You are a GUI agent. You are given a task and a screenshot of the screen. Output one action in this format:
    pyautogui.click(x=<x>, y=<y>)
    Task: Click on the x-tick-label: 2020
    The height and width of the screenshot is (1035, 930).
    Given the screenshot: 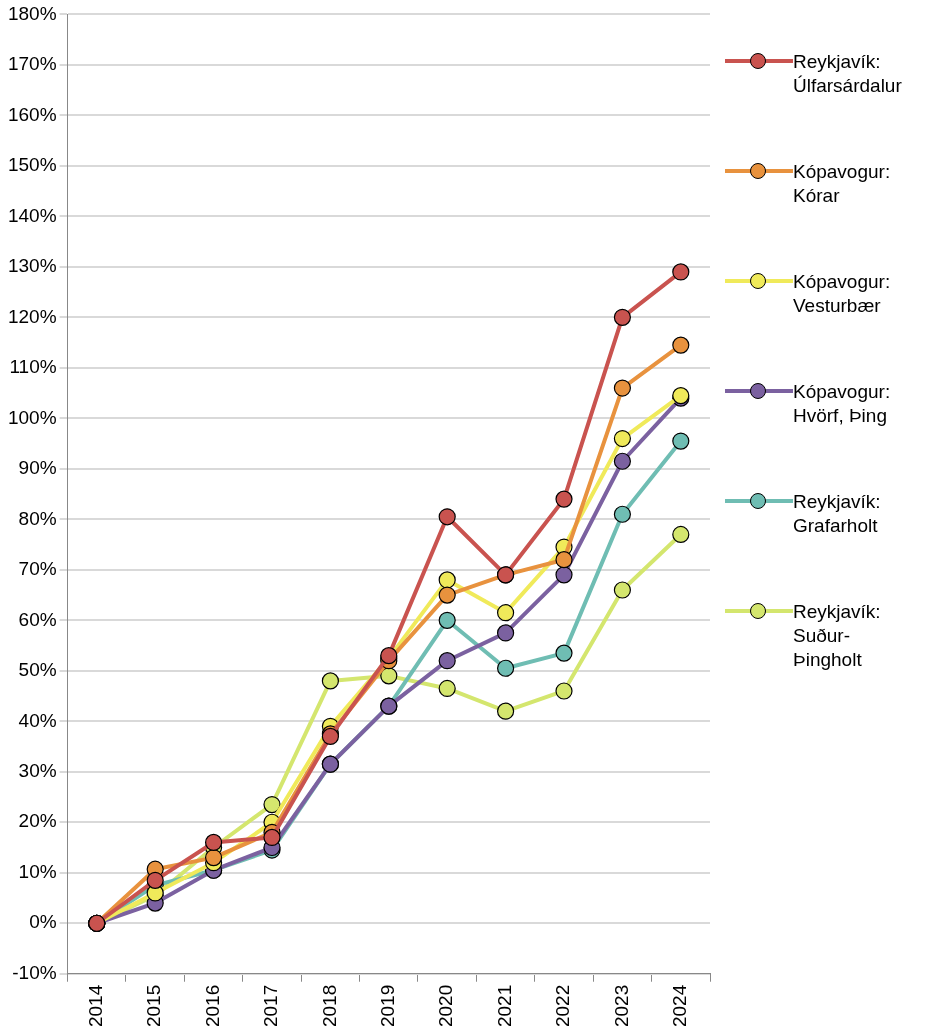 What is the action you would take?
    pyautogui.click(x=446, y=1006)
    